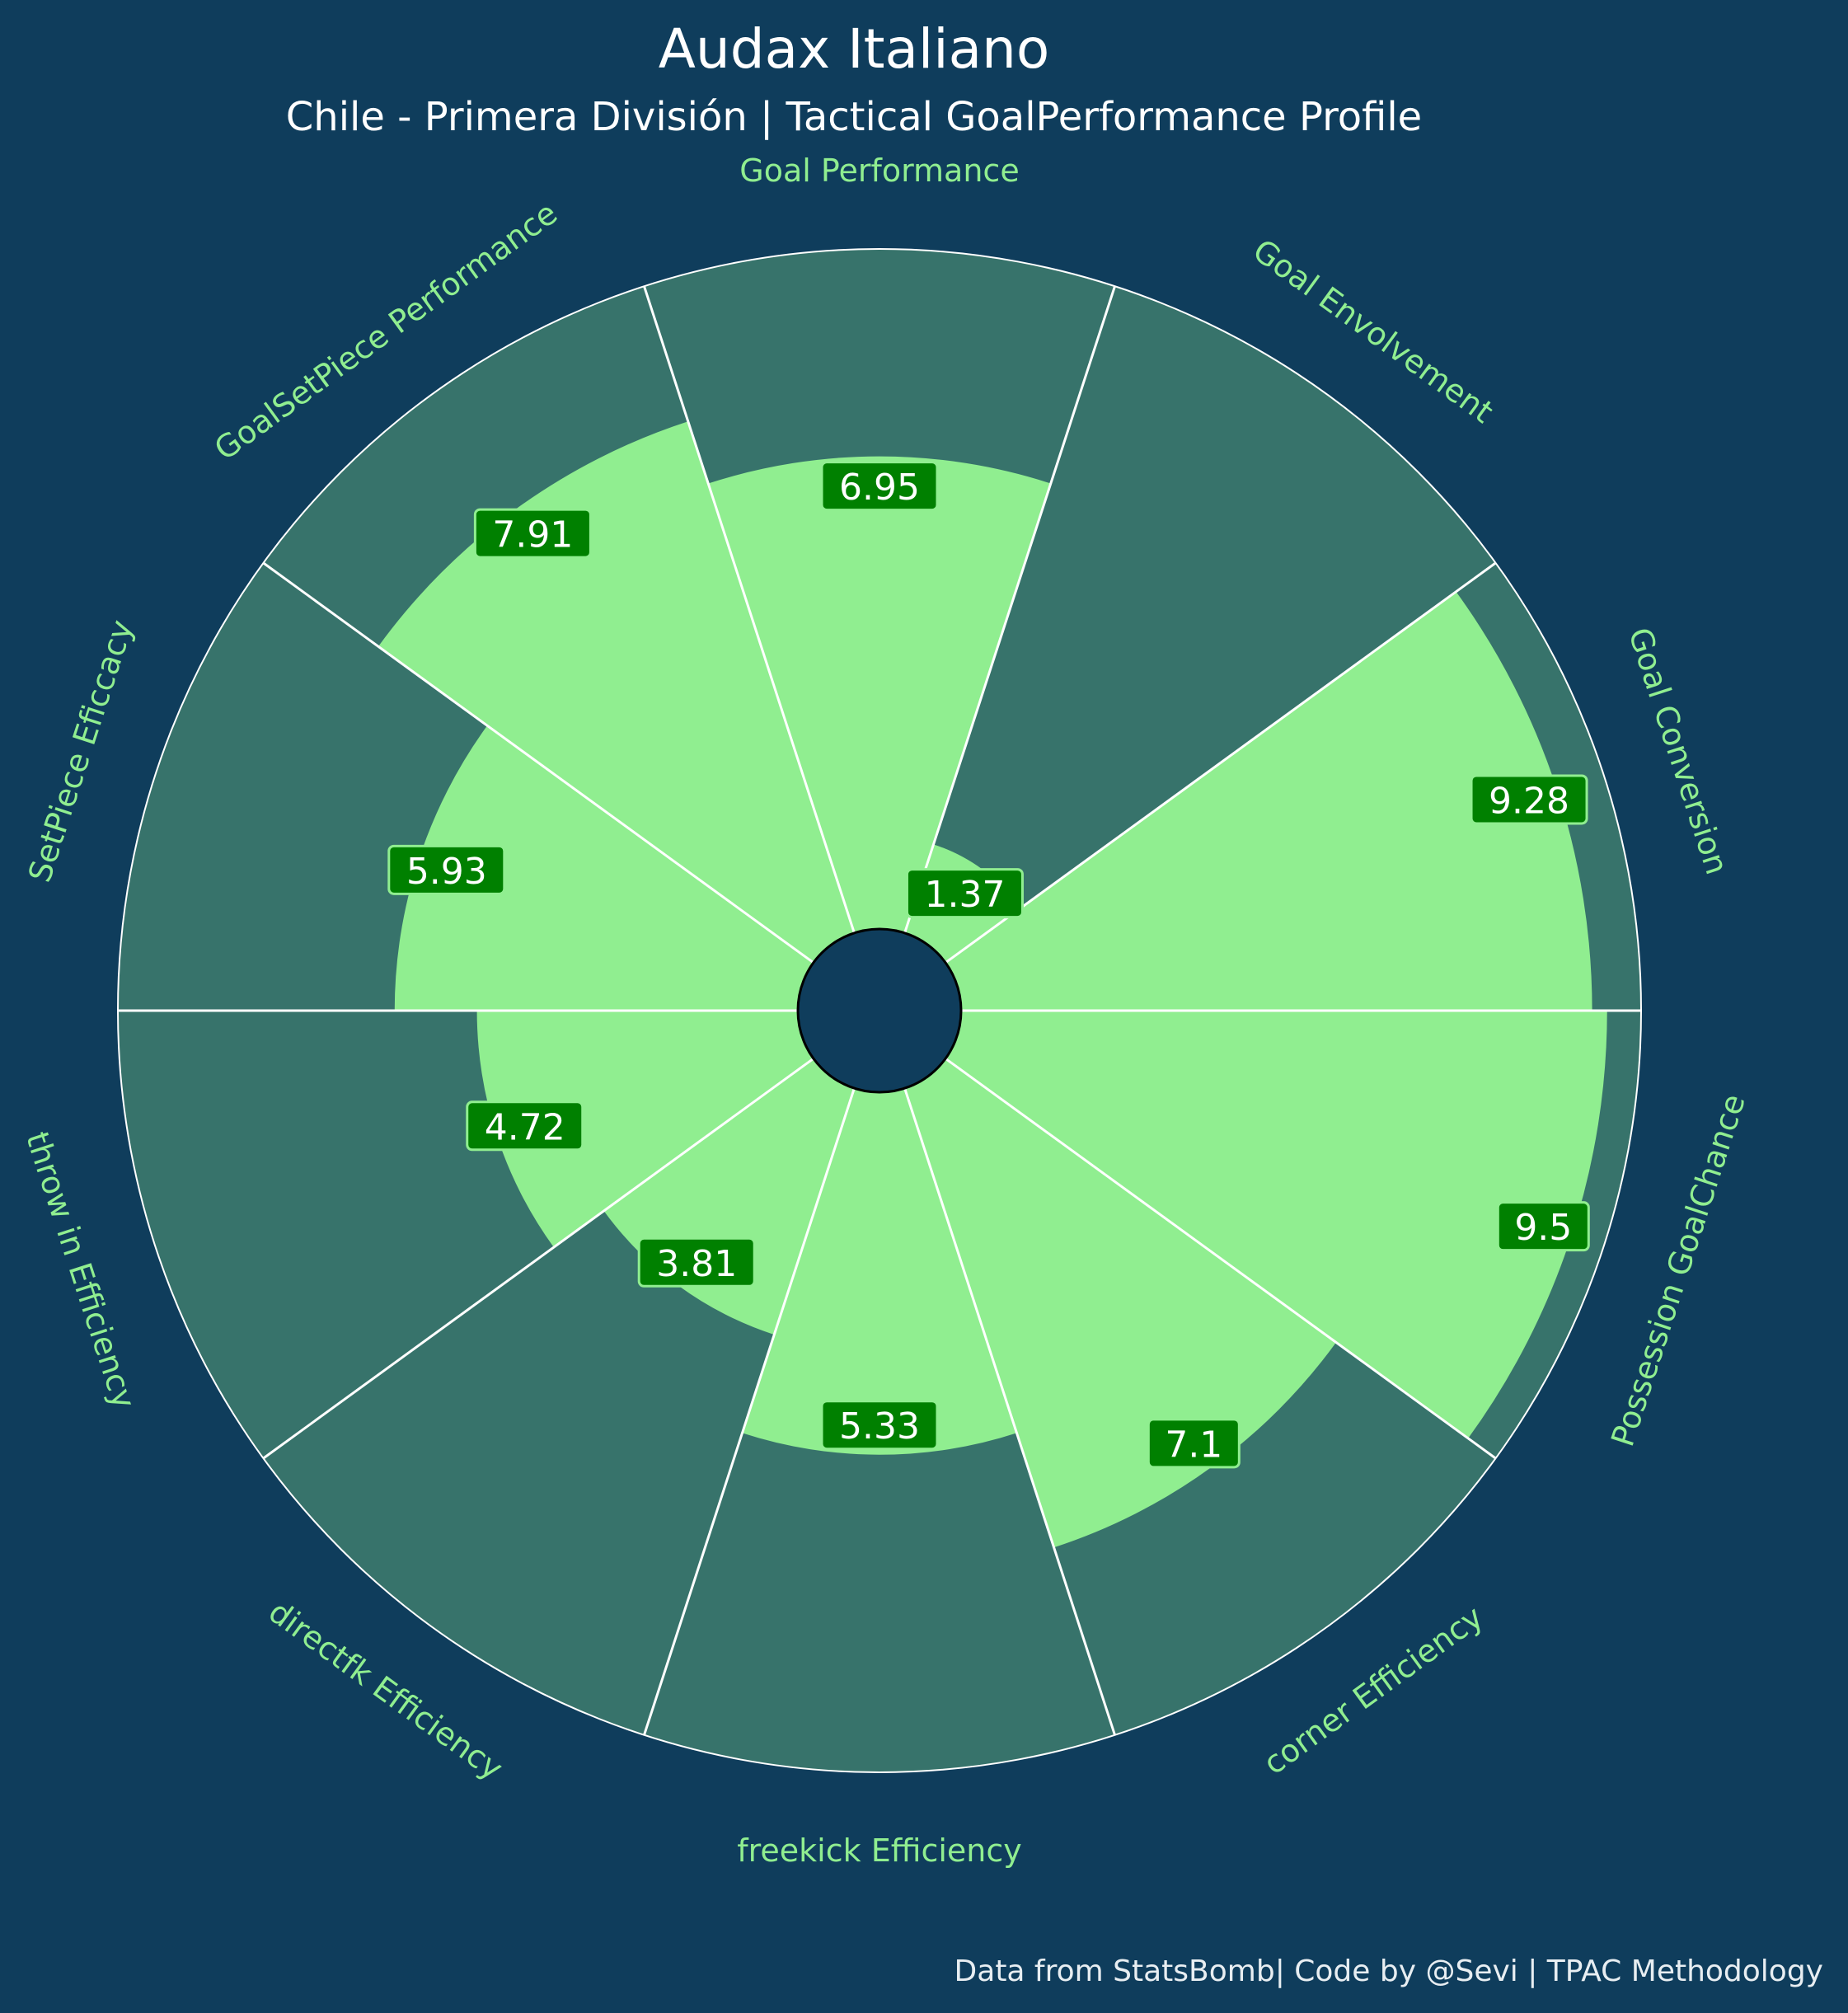 The height and width of the screenshot is (2013, 1848). I want to click on value-label-text: 9.28, so click(1529, 801).